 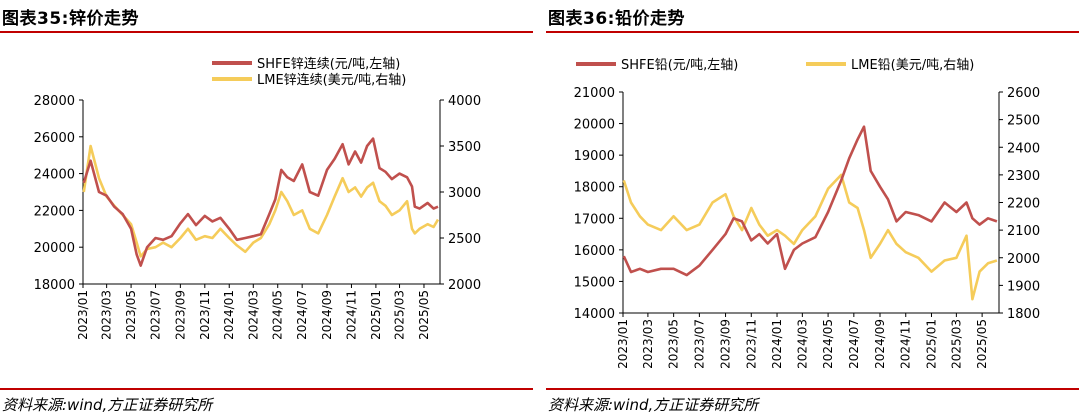 What do you see at coordinates (1023, 231) in the screenshot?
I see `right-axis-tick-label: 2100` at bounding box center [1023, 231].